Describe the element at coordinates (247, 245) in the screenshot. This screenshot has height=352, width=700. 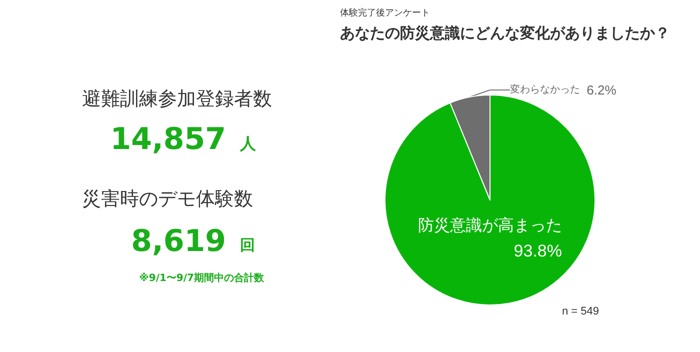
I see `text: 回` at that location.